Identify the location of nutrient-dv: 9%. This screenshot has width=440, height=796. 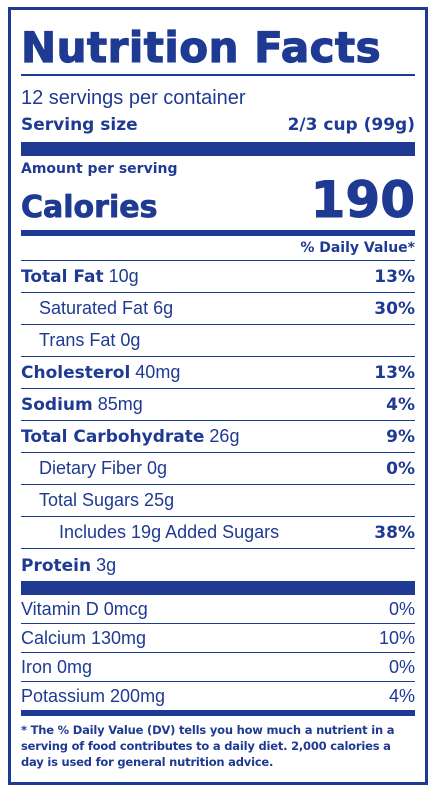
(400, 436).